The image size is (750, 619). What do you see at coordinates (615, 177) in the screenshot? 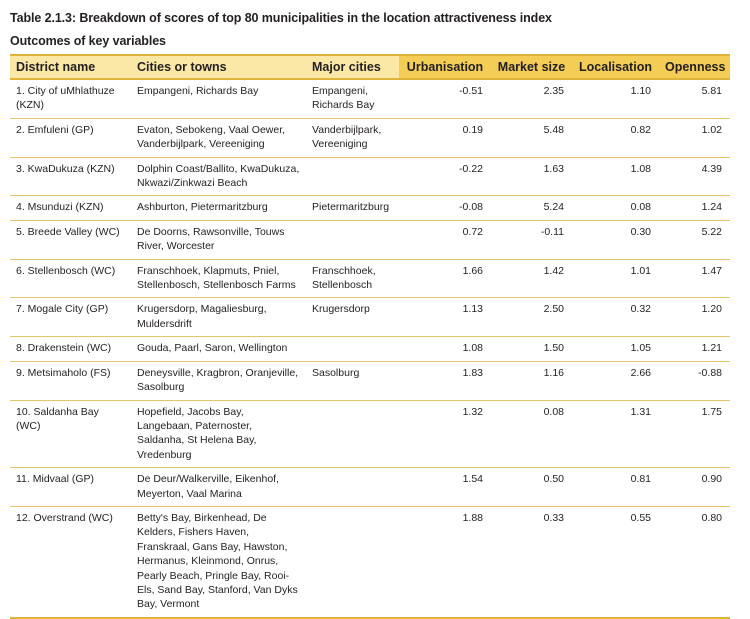
I see `cell-localisation: 1.08` at bounding box center [615, 177].